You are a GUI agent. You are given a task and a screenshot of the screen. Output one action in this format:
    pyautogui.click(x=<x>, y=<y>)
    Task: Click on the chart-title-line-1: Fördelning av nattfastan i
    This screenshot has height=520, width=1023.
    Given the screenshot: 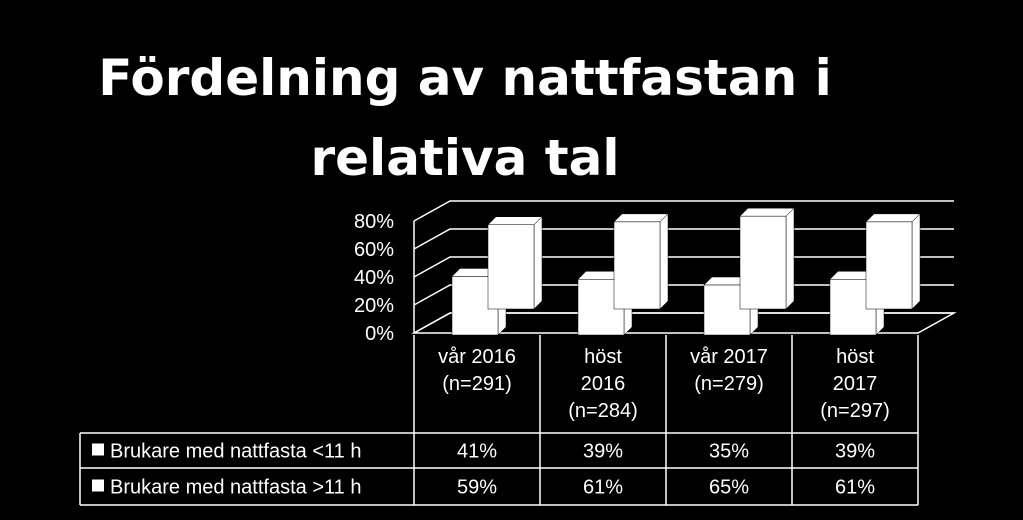 What is the action you would take?
    pyautogui.click(x=465, y=78)
    